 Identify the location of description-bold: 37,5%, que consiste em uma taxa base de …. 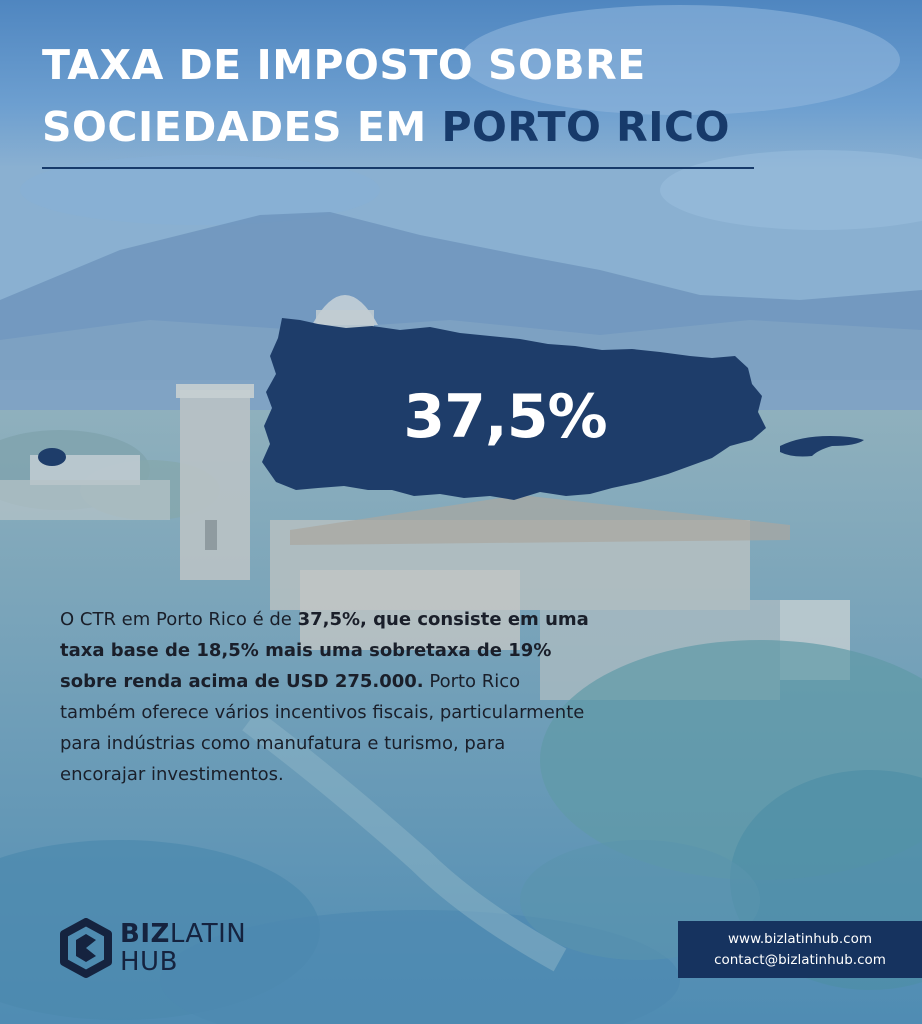
(324, 650).